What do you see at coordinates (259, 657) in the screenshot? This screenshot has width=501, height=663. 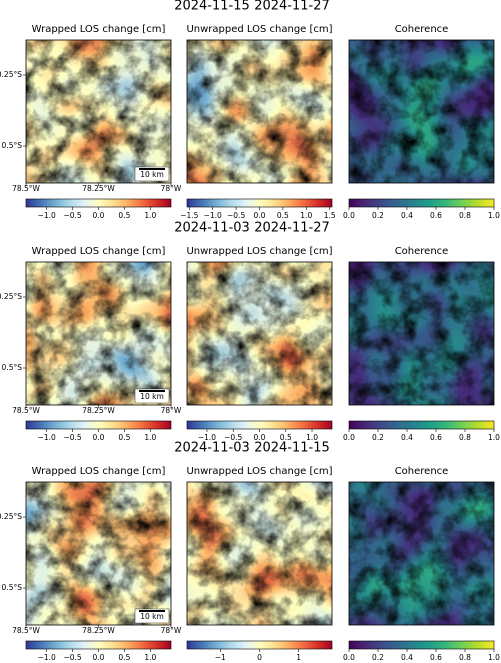 I see `colorbar-tick-label: 0` at bounding box center [259, 657].